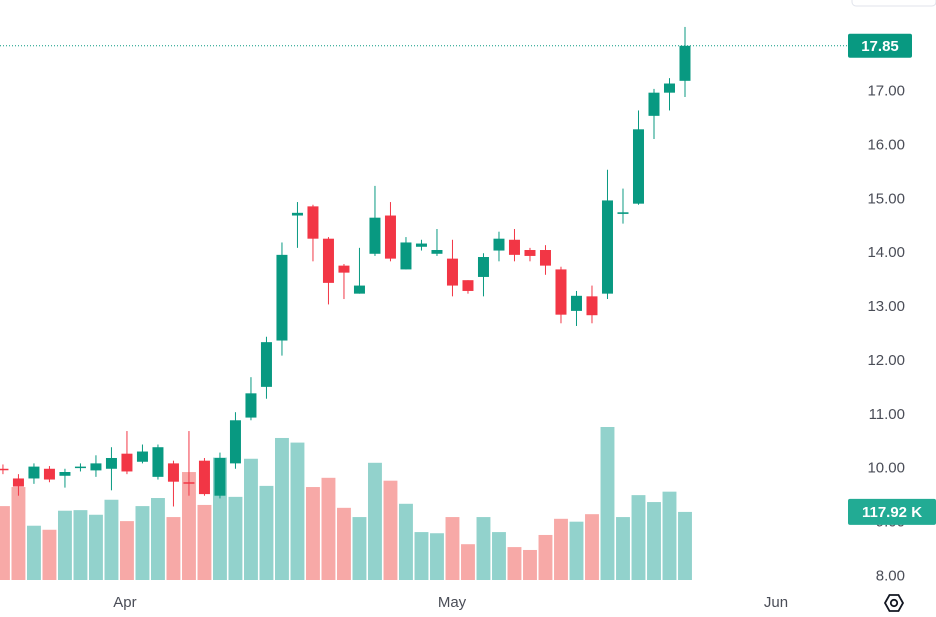 Image resolution: width=936 pixels, height=617 pixels. What do you see at coordinates (886, 252) in the screenshot?
I see `y-tick-label: 14.00` at bounding box center [886, 252].